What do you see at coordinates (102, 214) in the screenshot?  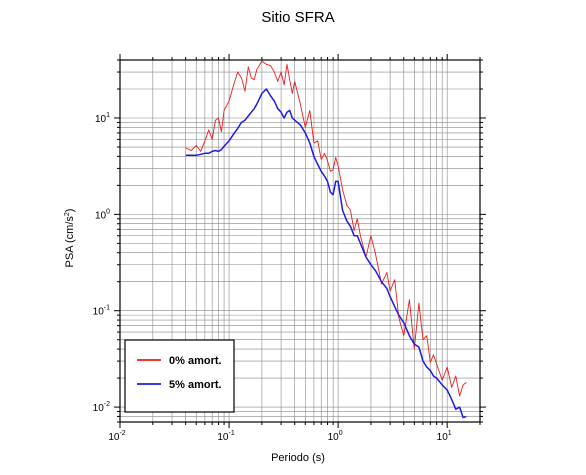 I see `y-tick-label: 10⁰` at bounding box center [102, 214].